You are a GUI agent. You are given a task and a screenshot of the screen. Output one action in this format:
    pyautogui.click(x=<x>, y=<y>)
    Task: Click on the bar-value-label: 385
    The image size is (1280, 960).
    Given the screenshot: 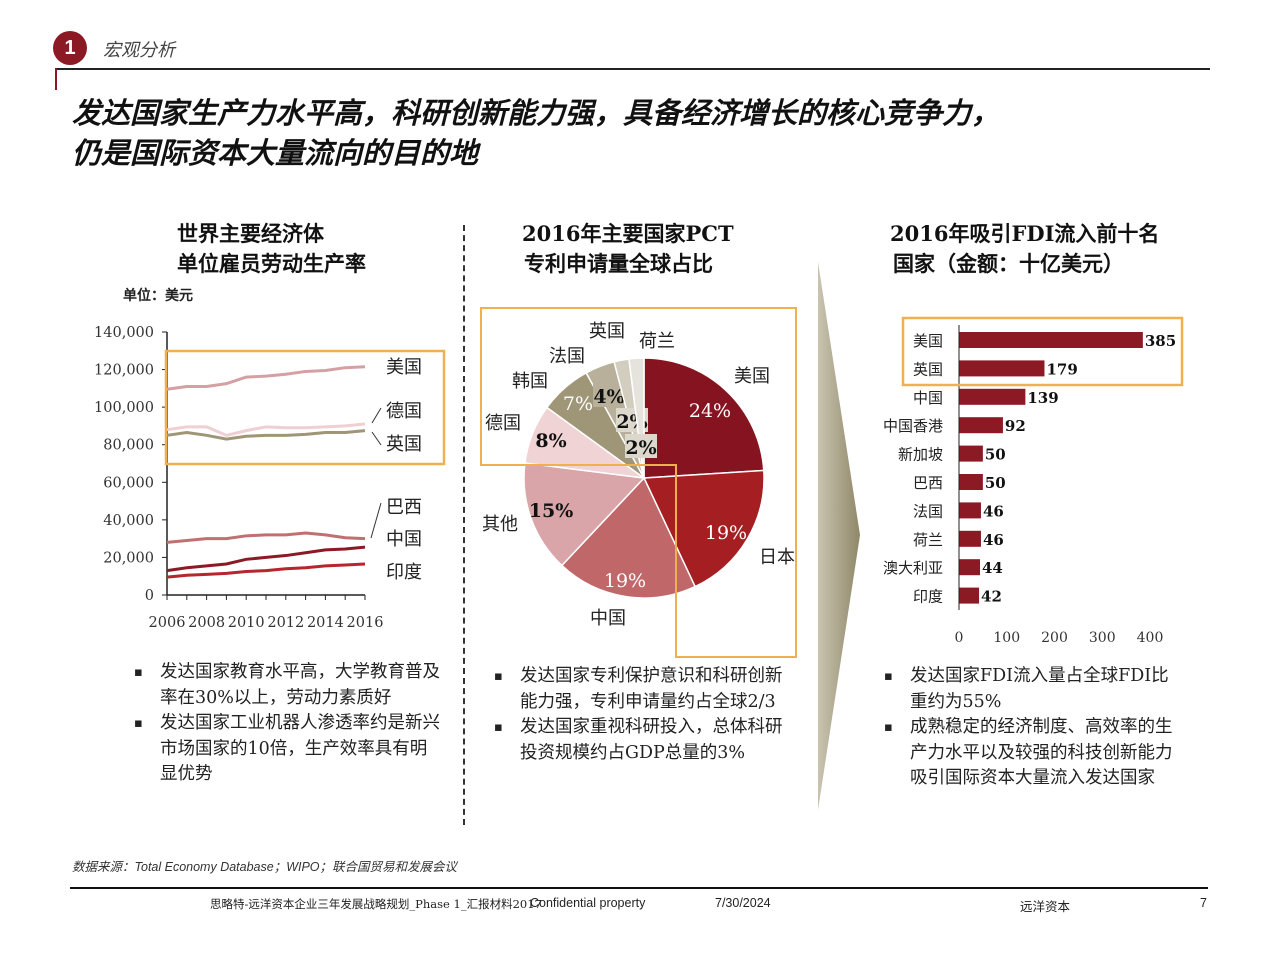 What is the action you would take?
    pyautogui.click(x=1160, y=341)
    